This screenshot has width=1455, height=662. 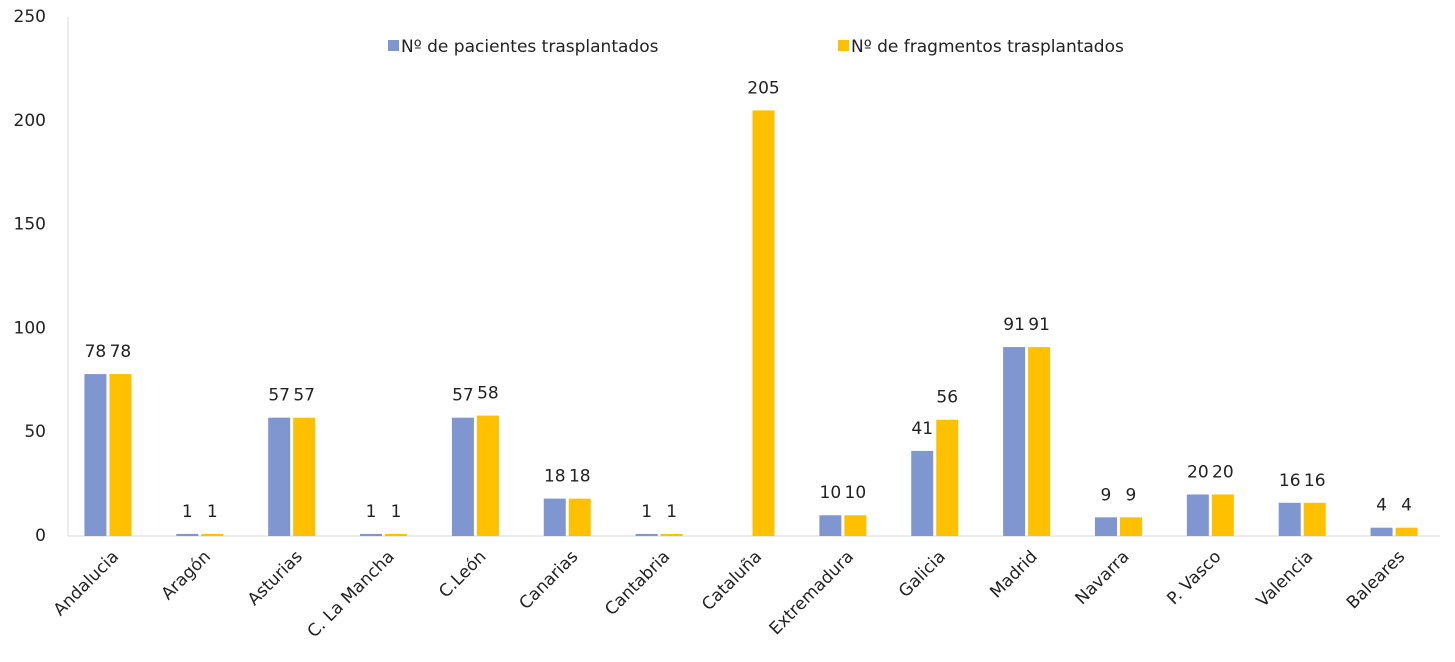 What do you see at coordinates (86, 583) in the screenshot?
I see `x-tick-label: Andalucia` at bounding box center [86, 583].